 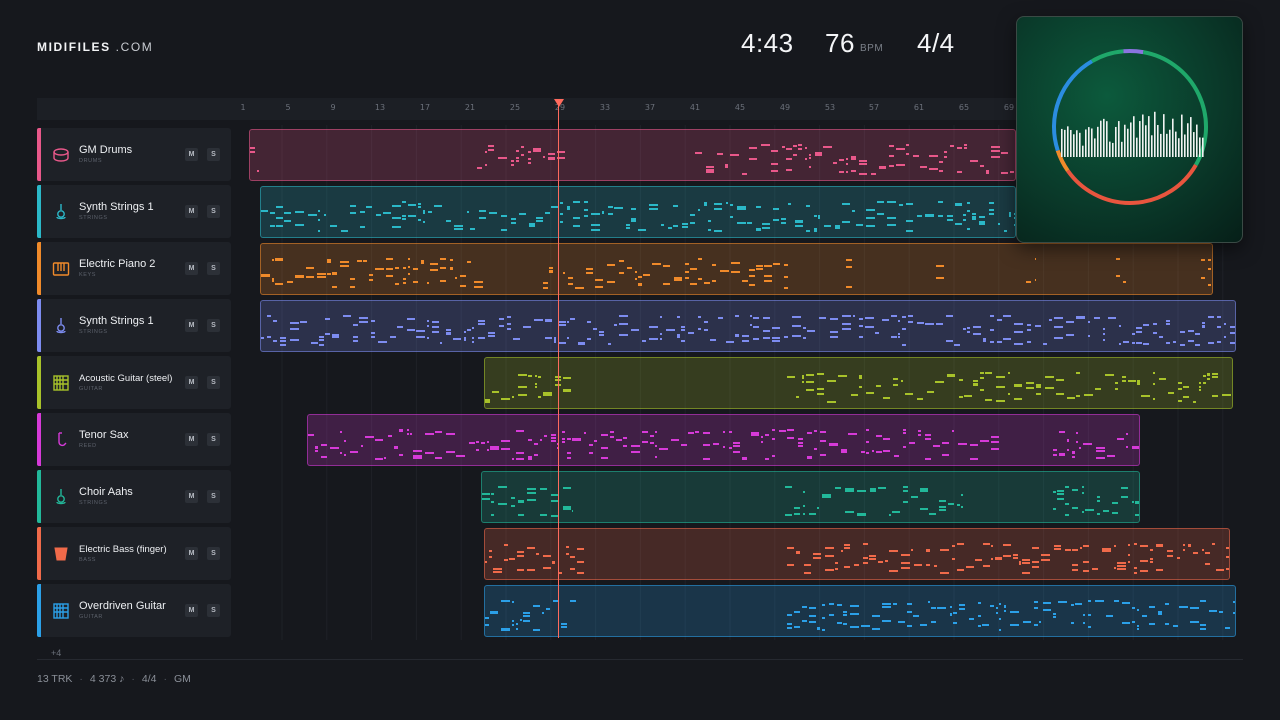 I want to click on track-header: Tenor Sax REED M S, so click(x=134, y=439).